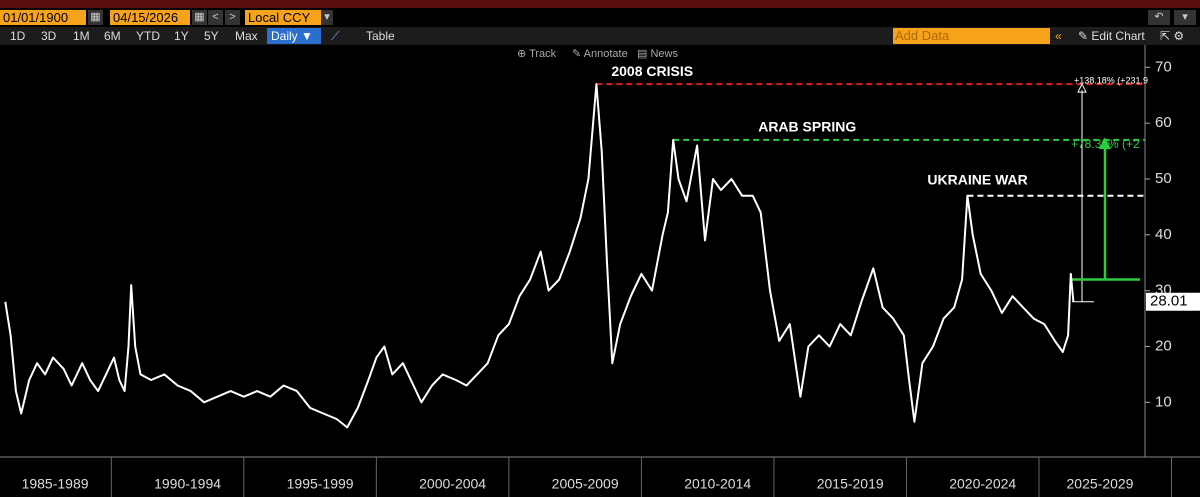  Describe the element at coordinates (600, 4) in the screenshot. I see `title-strip` at that location.